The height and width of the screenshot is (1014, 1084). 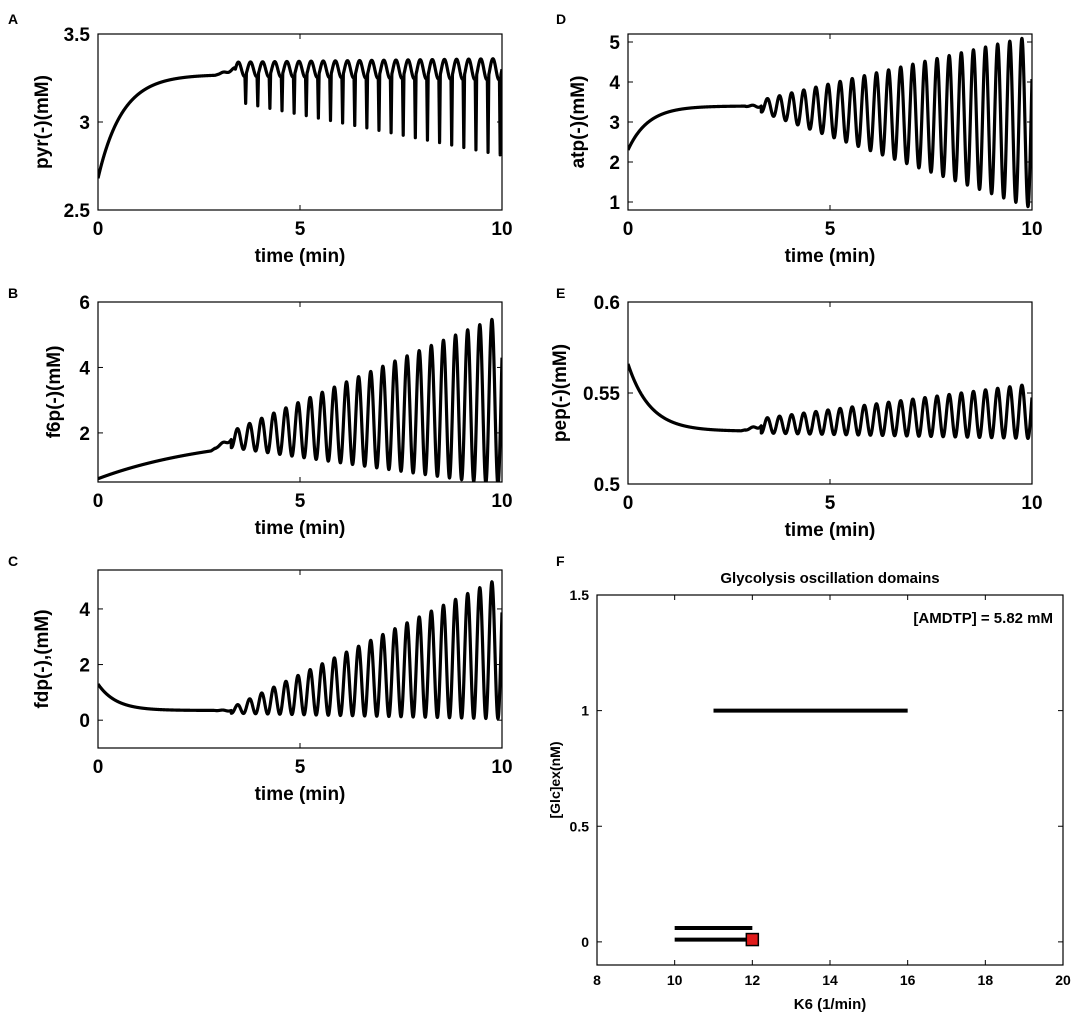 What do you see at coordinates (830, 122) in the screenshot?
I see `series-line-atp` at bounding box center [830, 122].